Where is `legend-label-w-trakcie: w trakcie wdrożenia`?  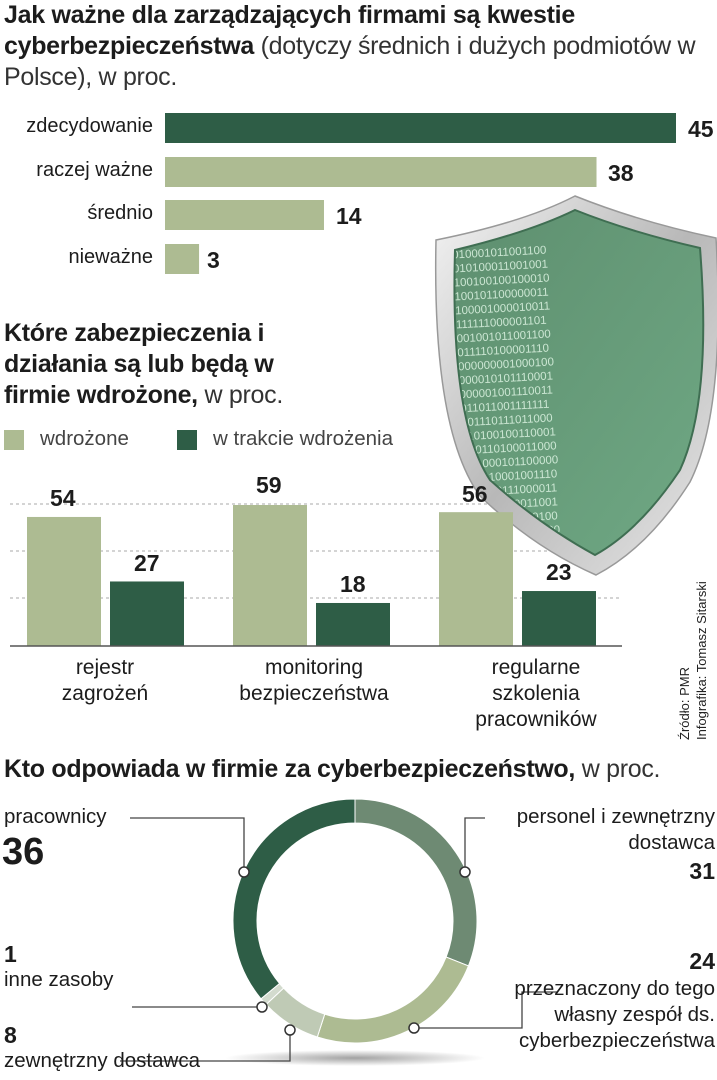 legend-label-w-trakcie: w trakcie wdrożenia is located at coordinates (303, 438).